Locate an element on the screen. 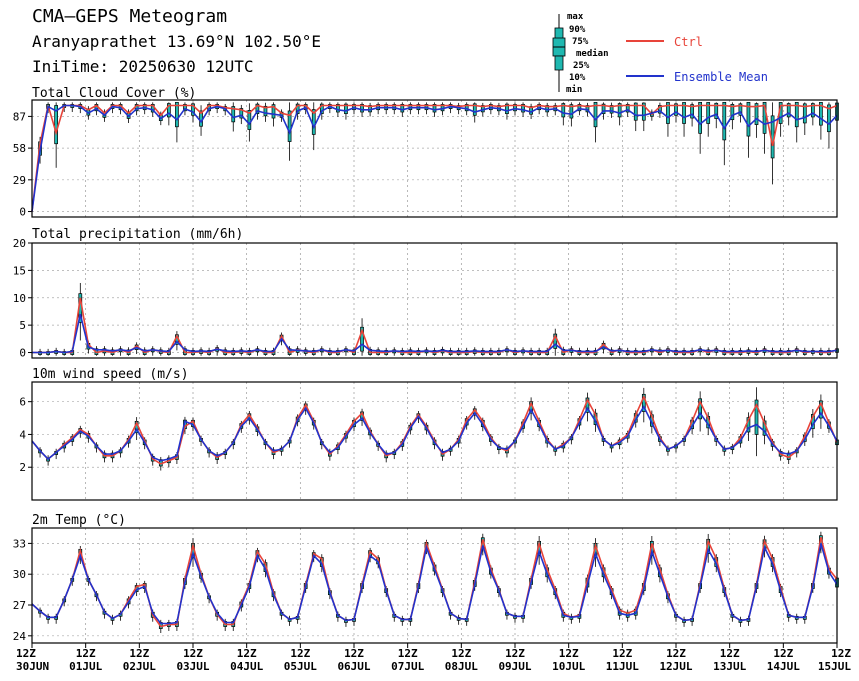 The width and height of the screenshot is (859, 681). legend-p90-label: 90% is located at coordinates (577, 30).